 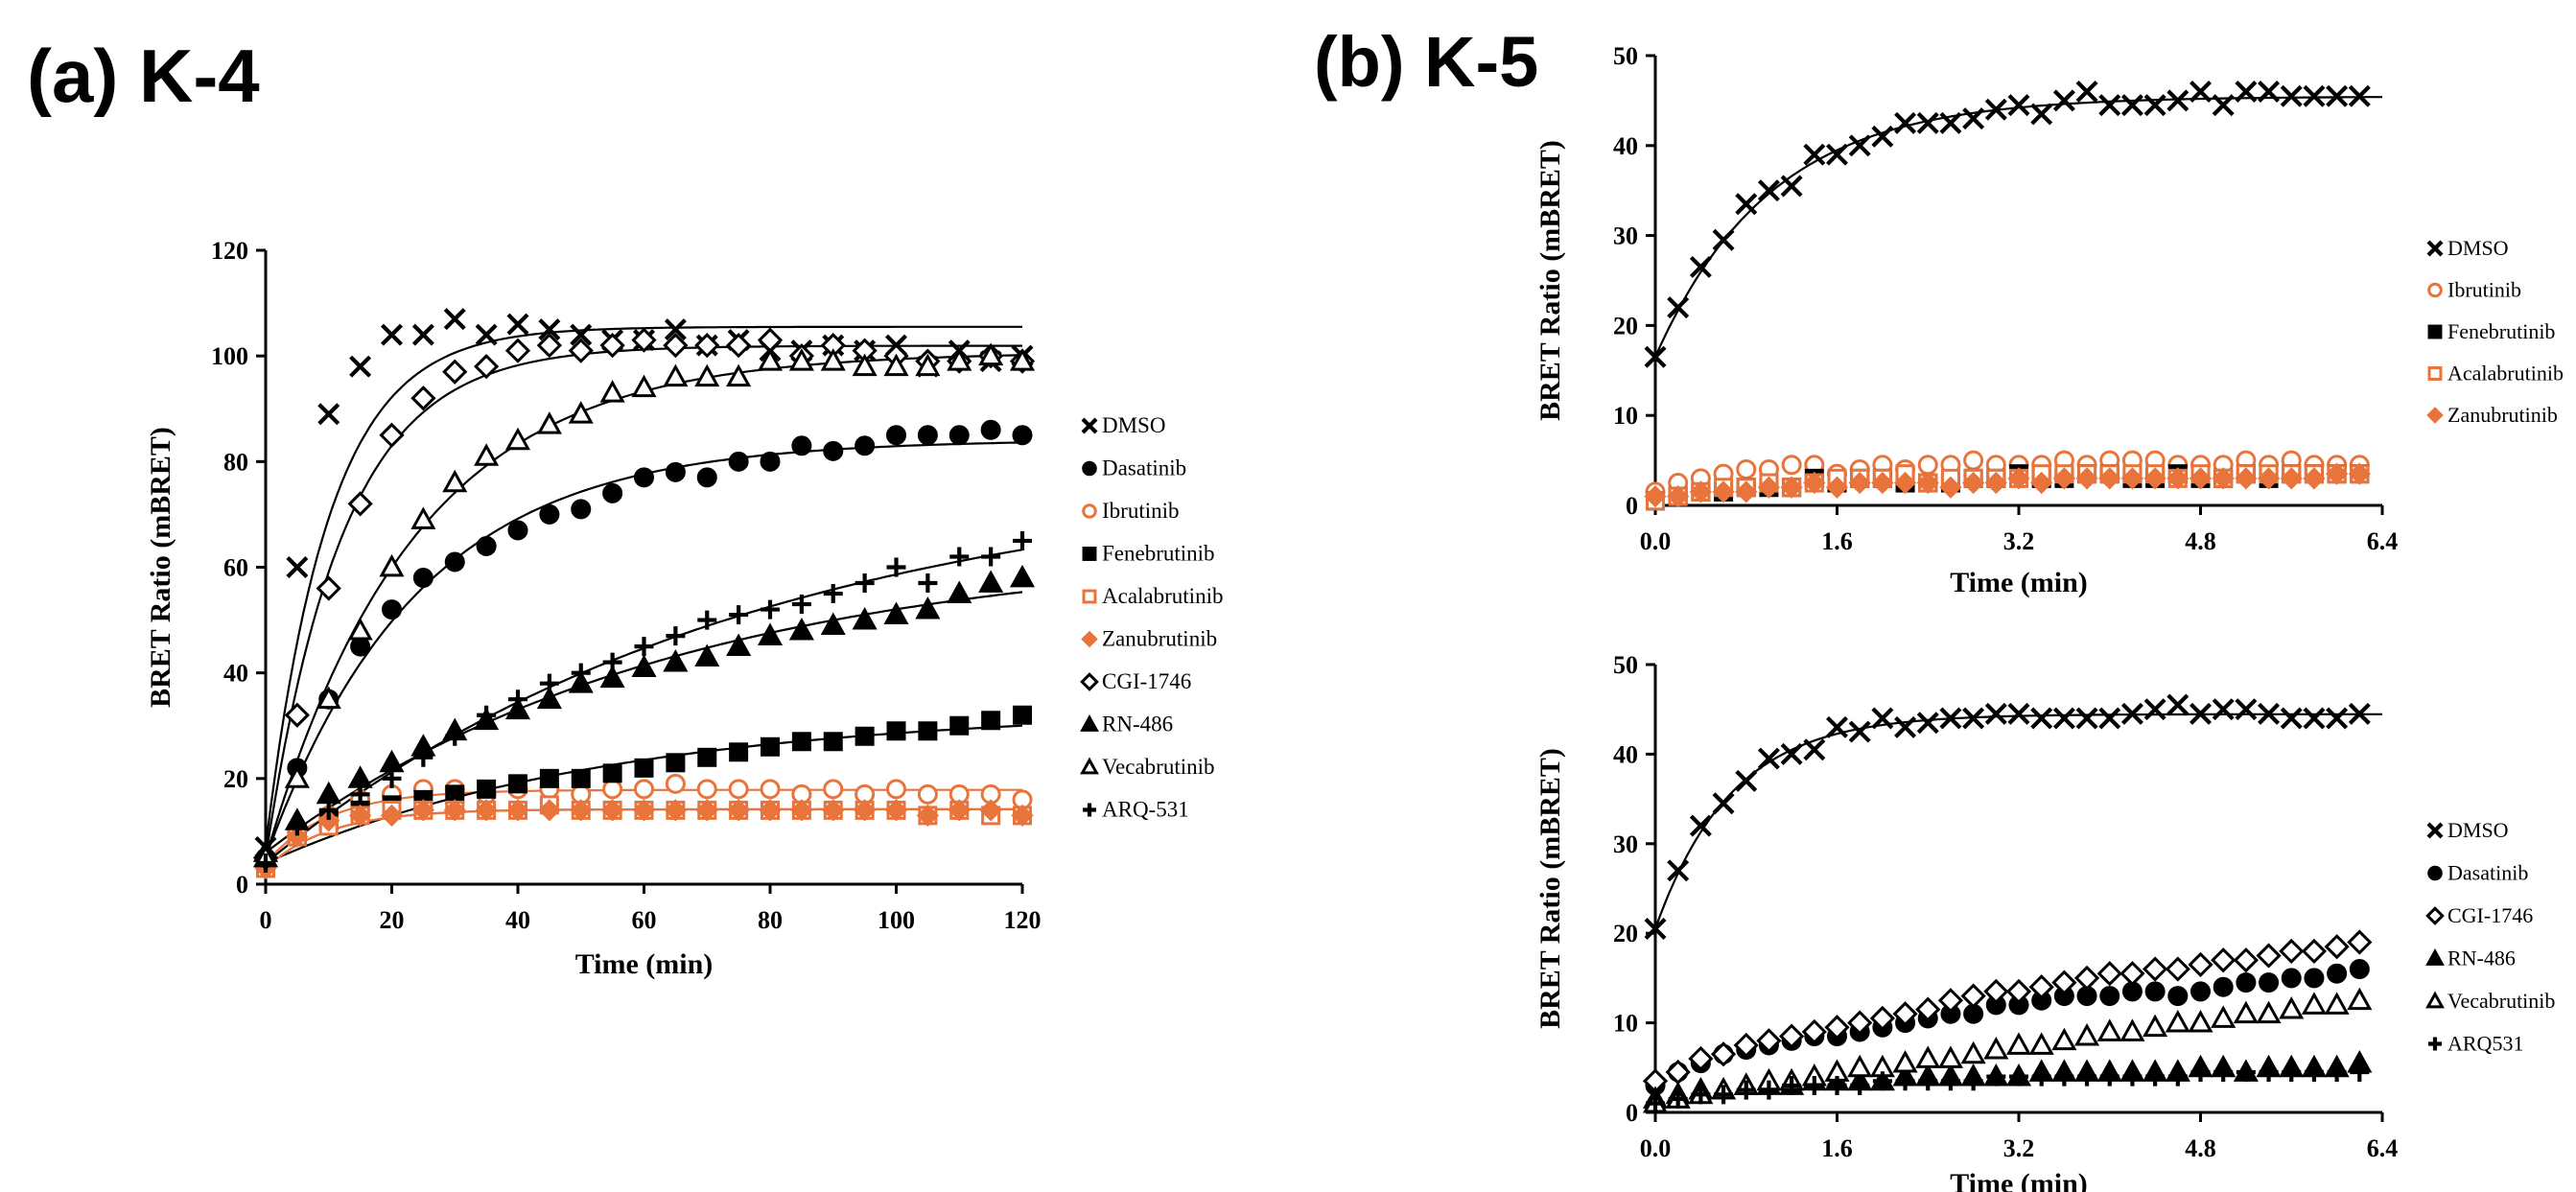 What do you see at coordinates (1625, 844) in the screenshot?
I see `y-tick-label: 30` at bounding box center [1625, 844].